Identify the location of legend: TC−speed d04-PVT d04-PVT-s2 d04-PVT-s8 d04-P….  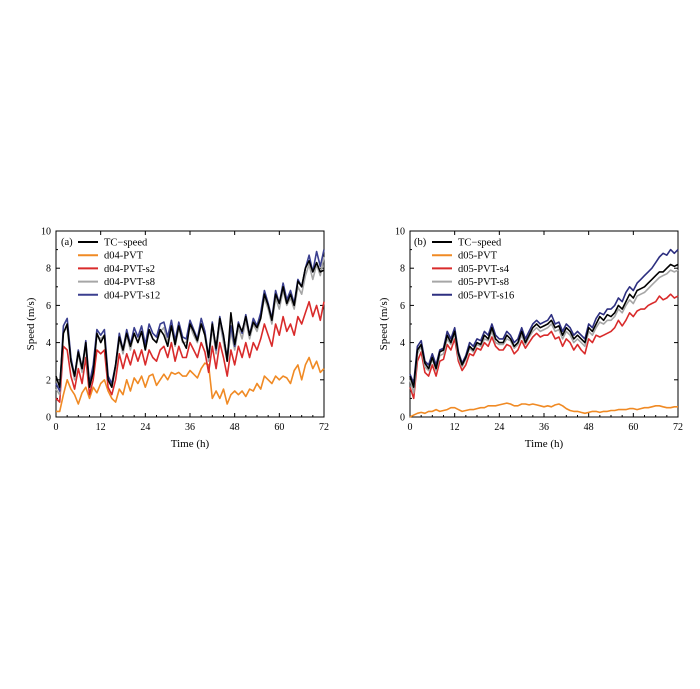
(119, 269).